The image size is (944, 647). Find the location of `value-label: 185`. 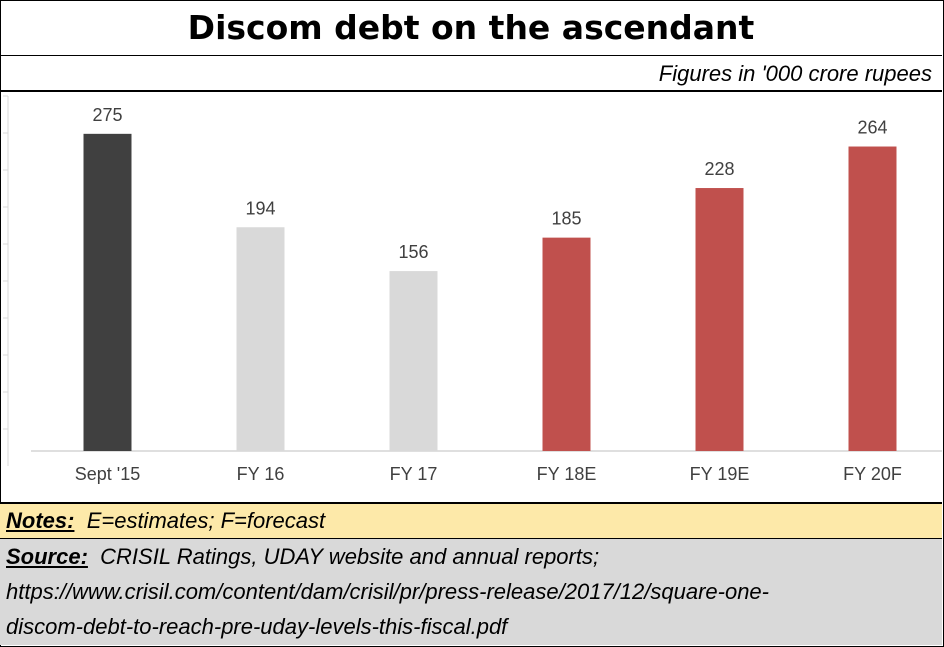

value-label: 185 is located at coordinates (566, 219).